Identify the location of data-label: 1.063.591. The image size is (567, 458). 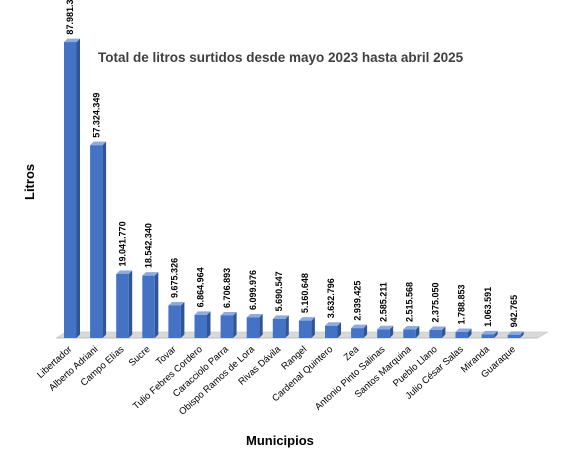
(488, 307).